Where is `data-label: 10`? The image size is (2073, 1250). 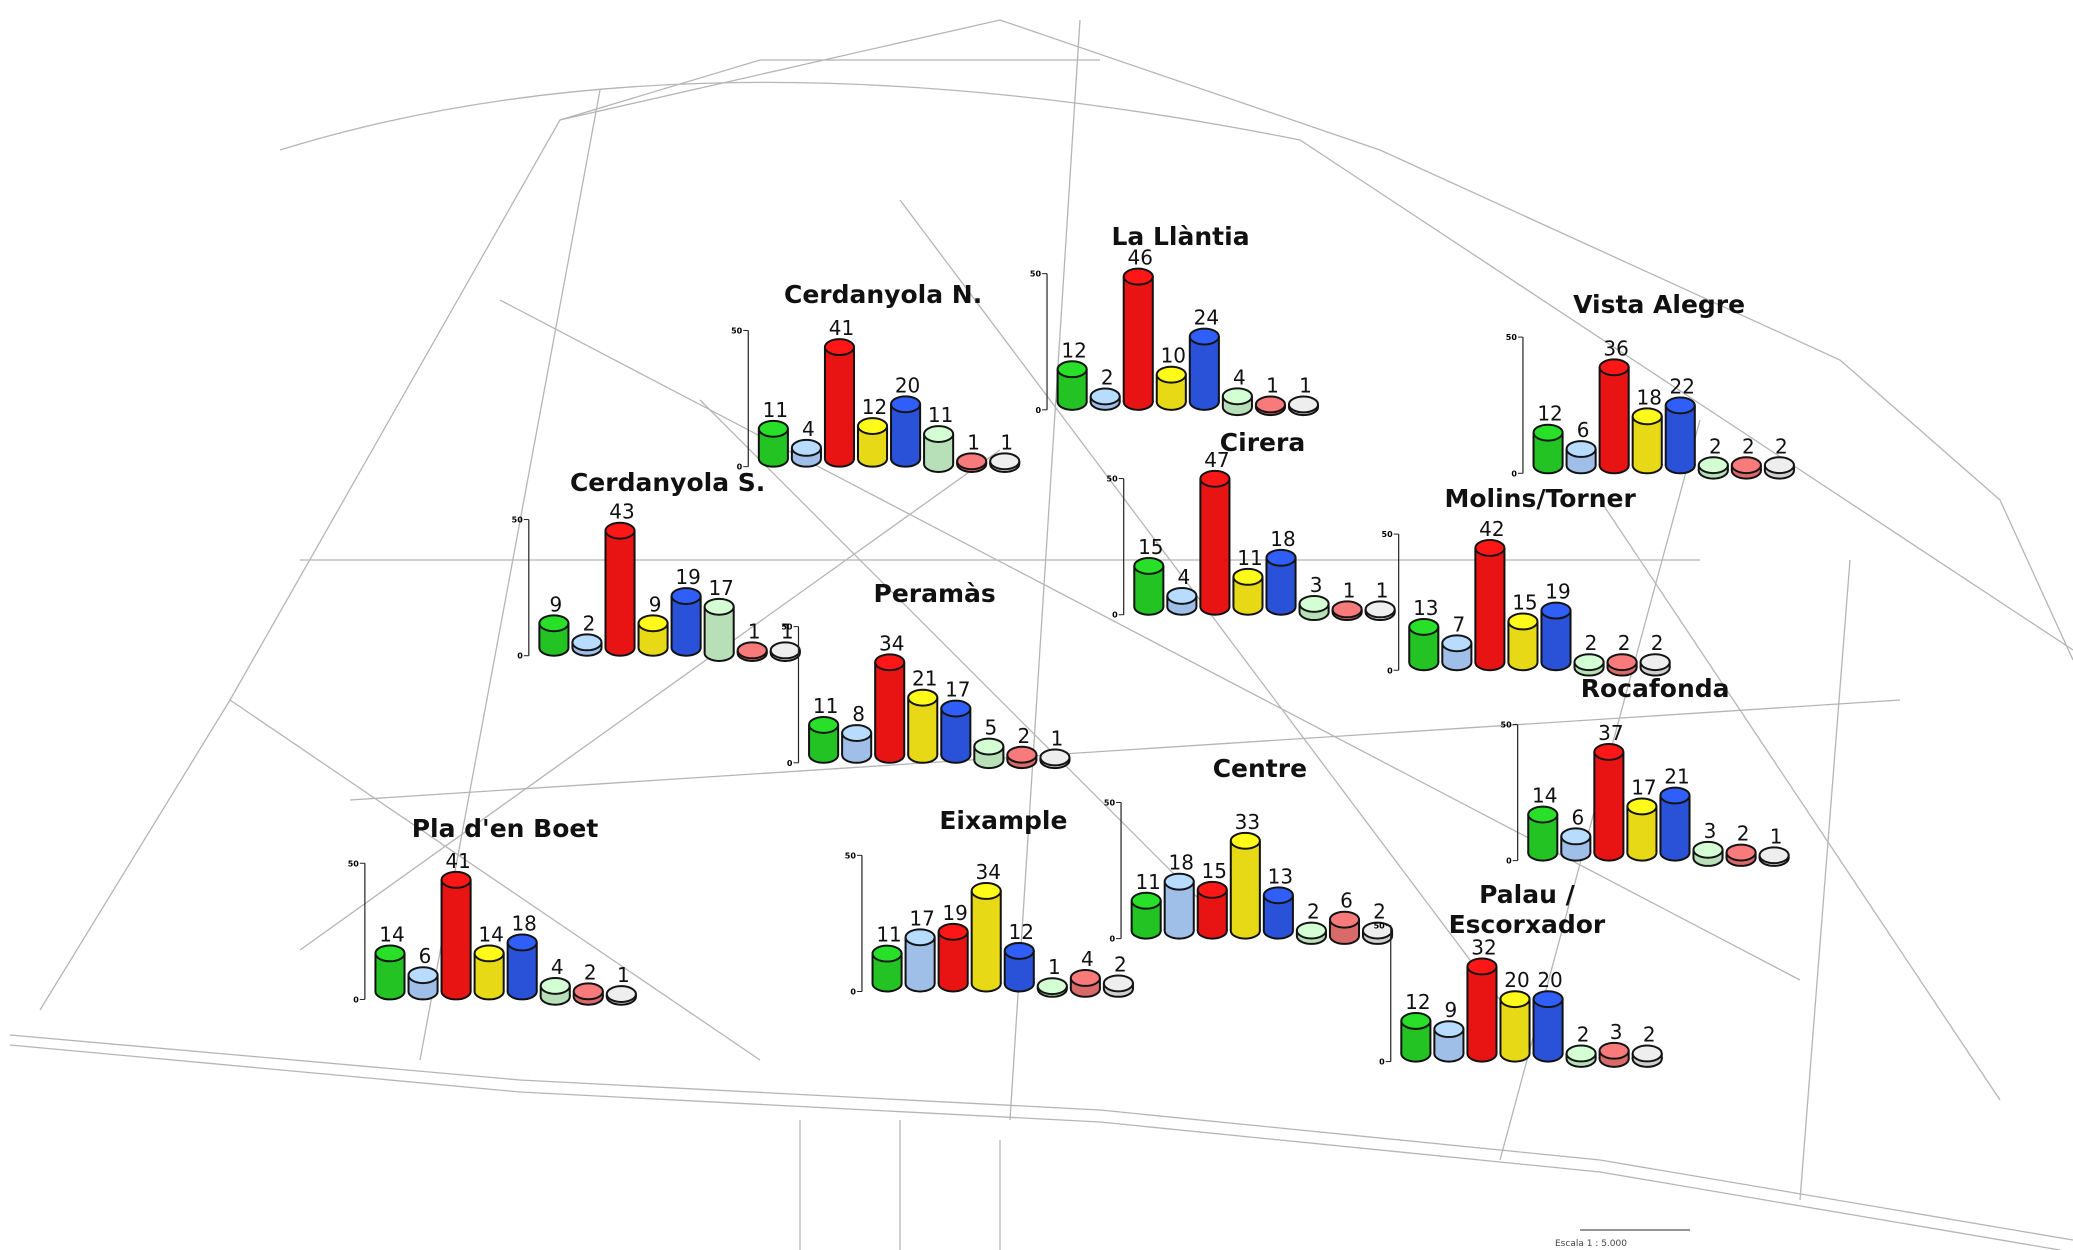
data-label: 10 is located at coordinates (1173, 356).